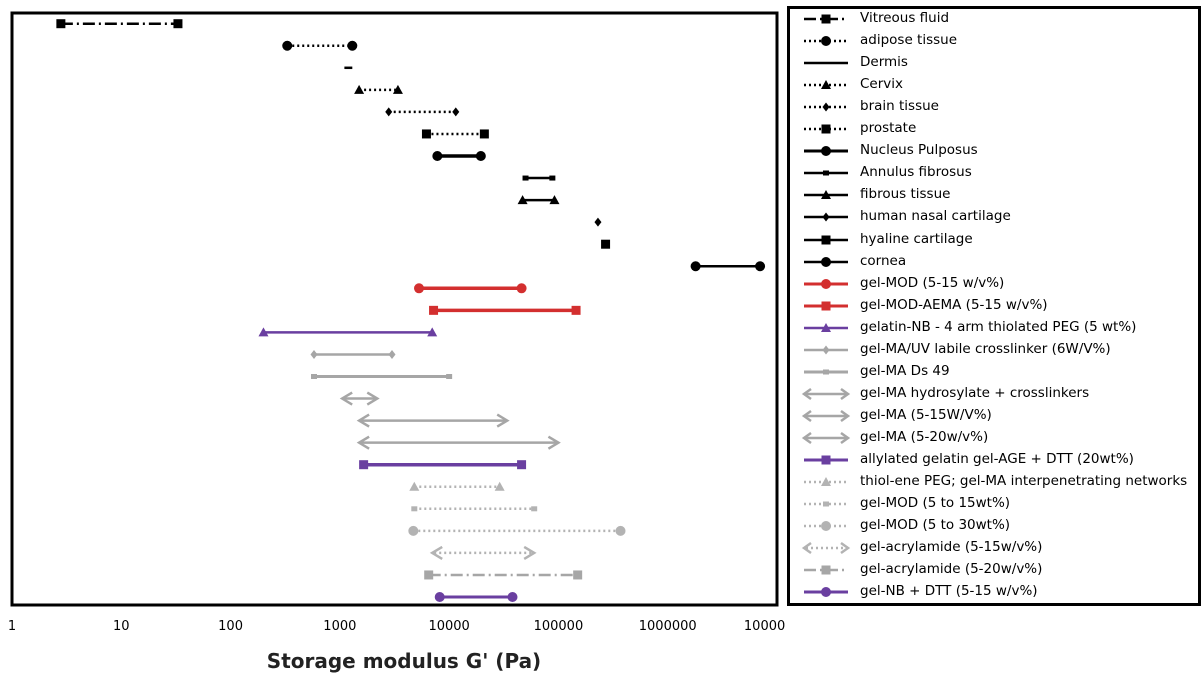  Describe the element at coordinates (996, 372) in the screenshot. I see `legend-entry: gel-MA Ds 49` at that location.